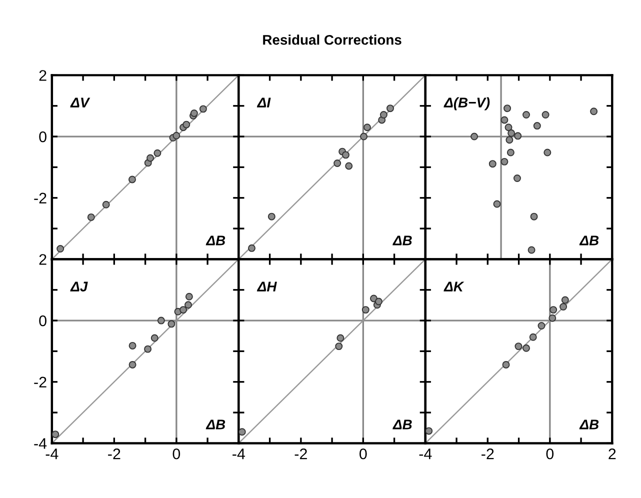 This screenshot has width=641, height=498. Describe the element at coordinates (332, 39) in the screenshot. I see `chart-title: Residual Corrections` at that location.